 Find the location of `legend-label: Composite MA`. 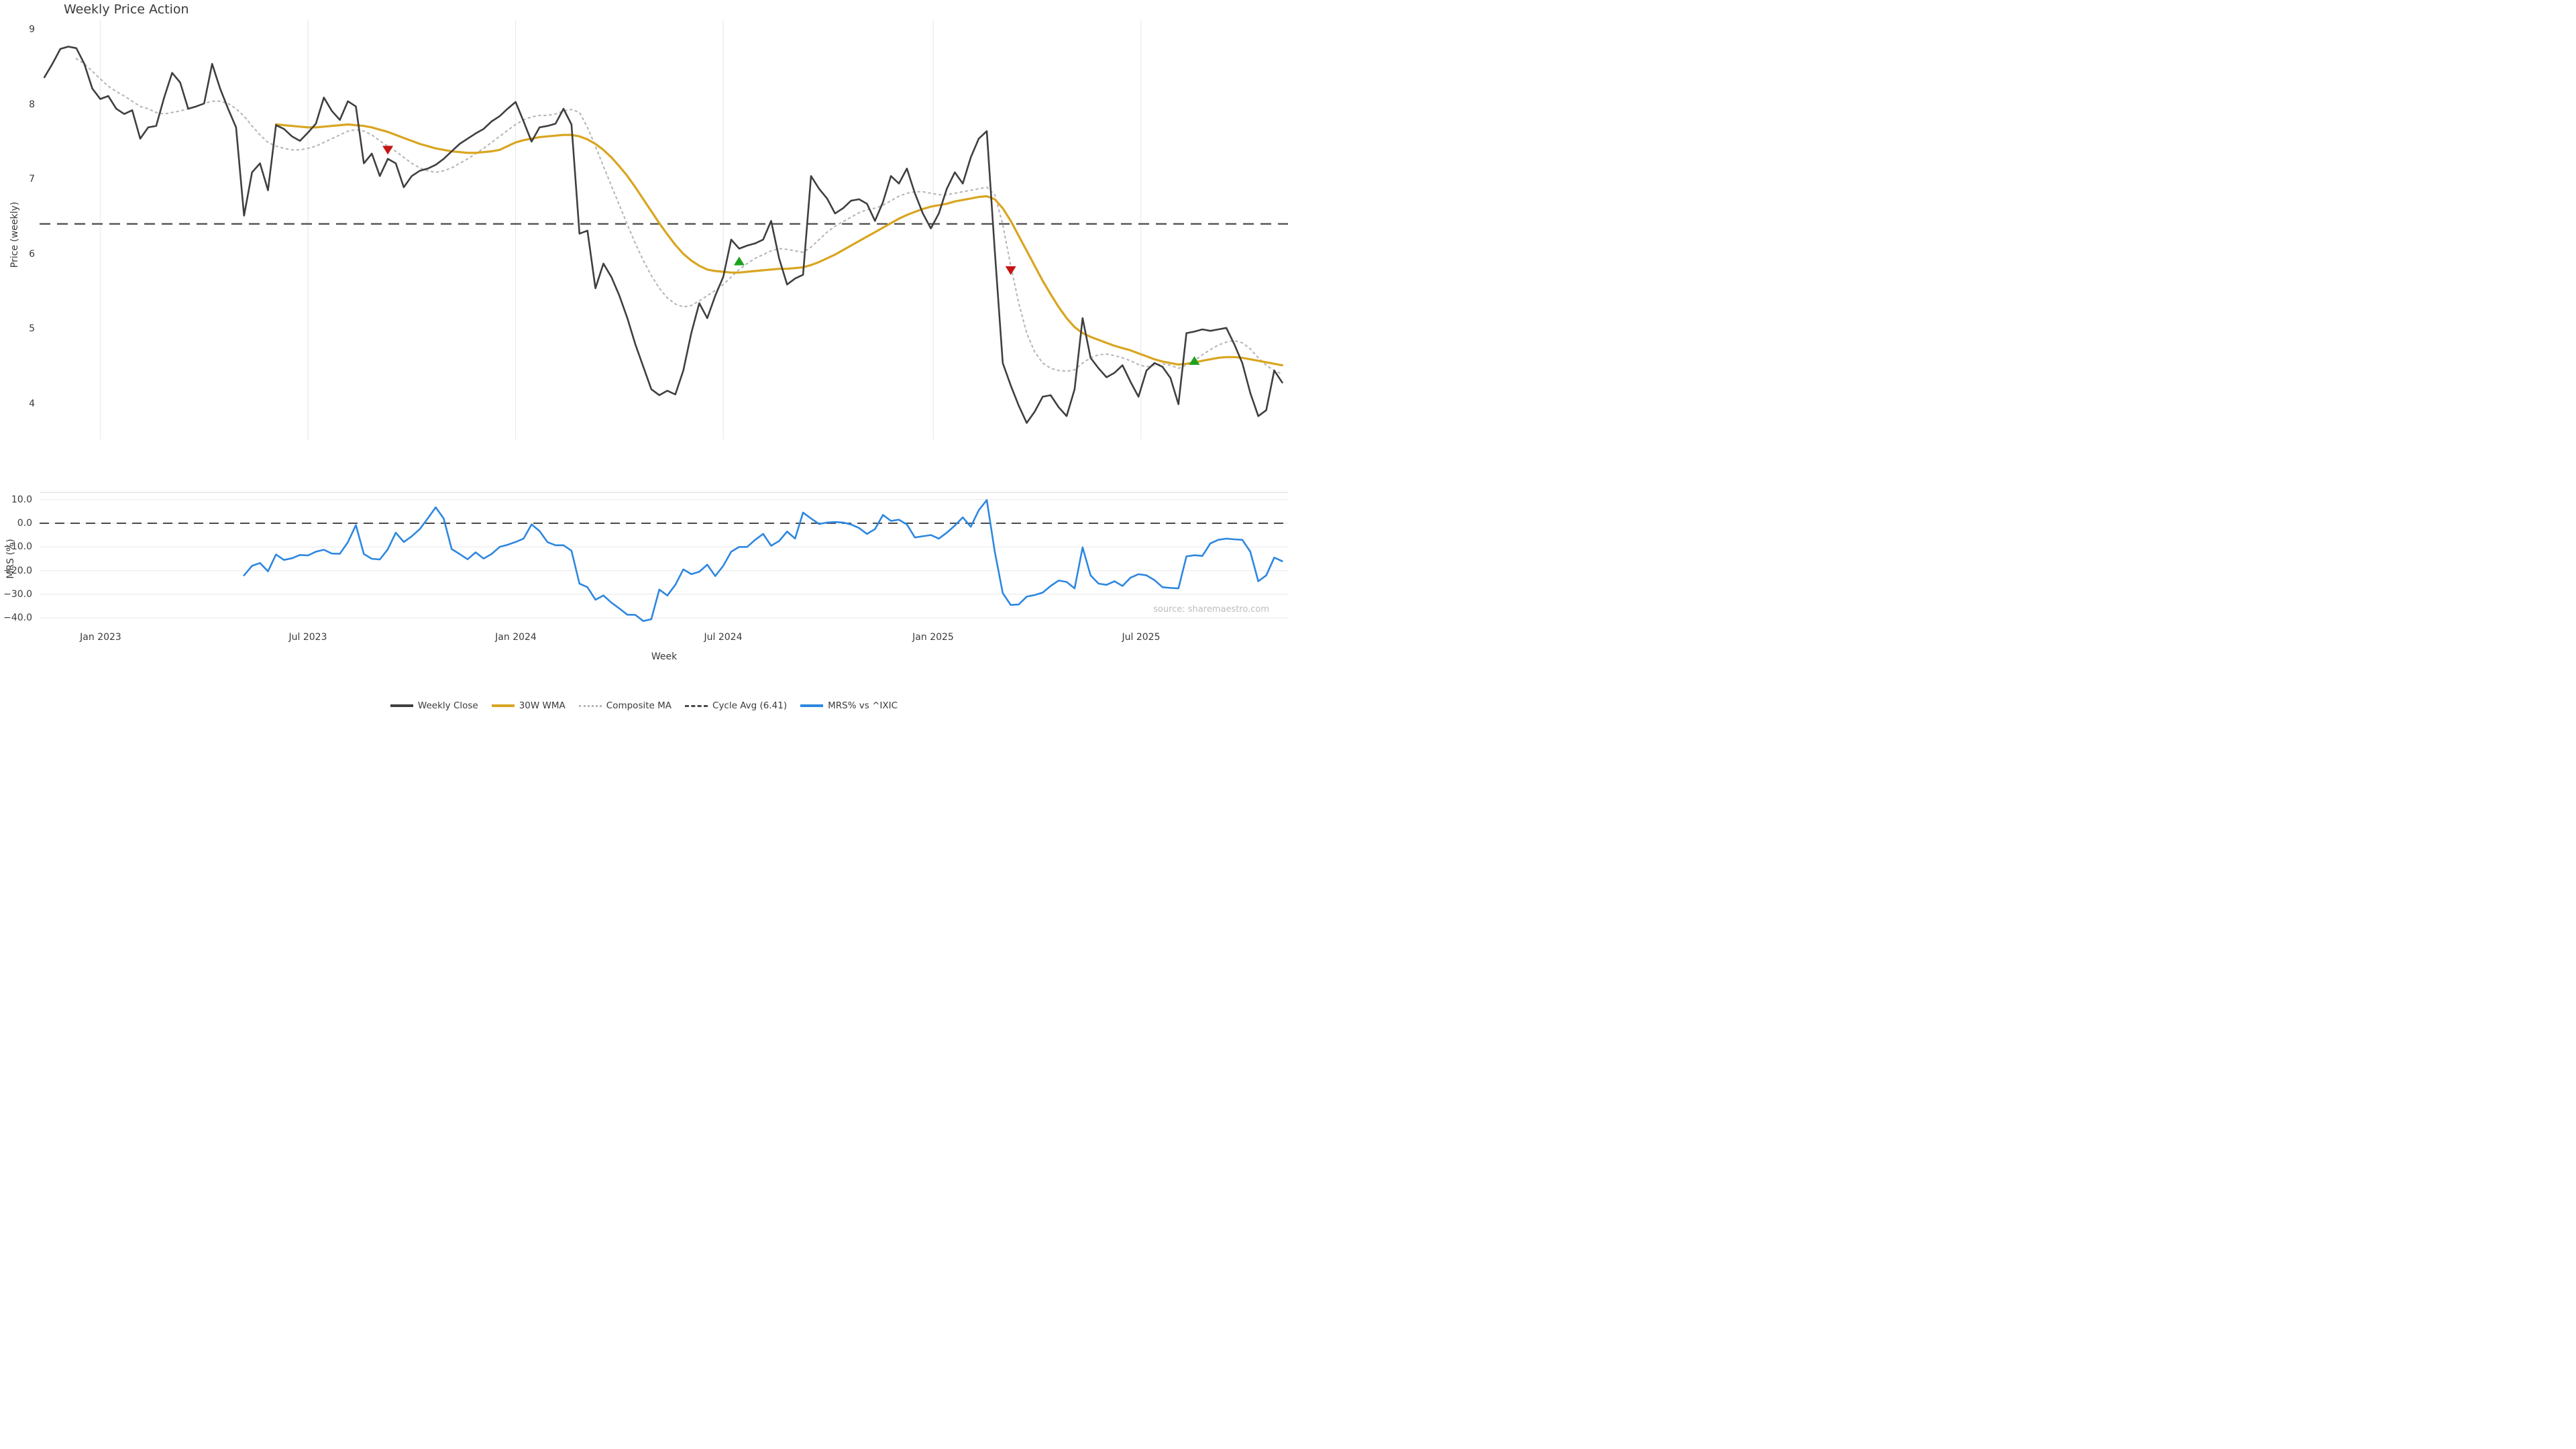

legend-label: Composite MA is located at coordinates (639, 705).